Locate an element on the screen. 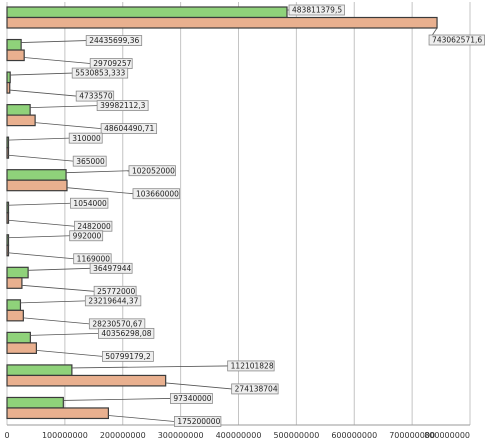 The height and width of the screenshot is (441, 490). data-label: 1169000 is located at coordinates (94, 258).